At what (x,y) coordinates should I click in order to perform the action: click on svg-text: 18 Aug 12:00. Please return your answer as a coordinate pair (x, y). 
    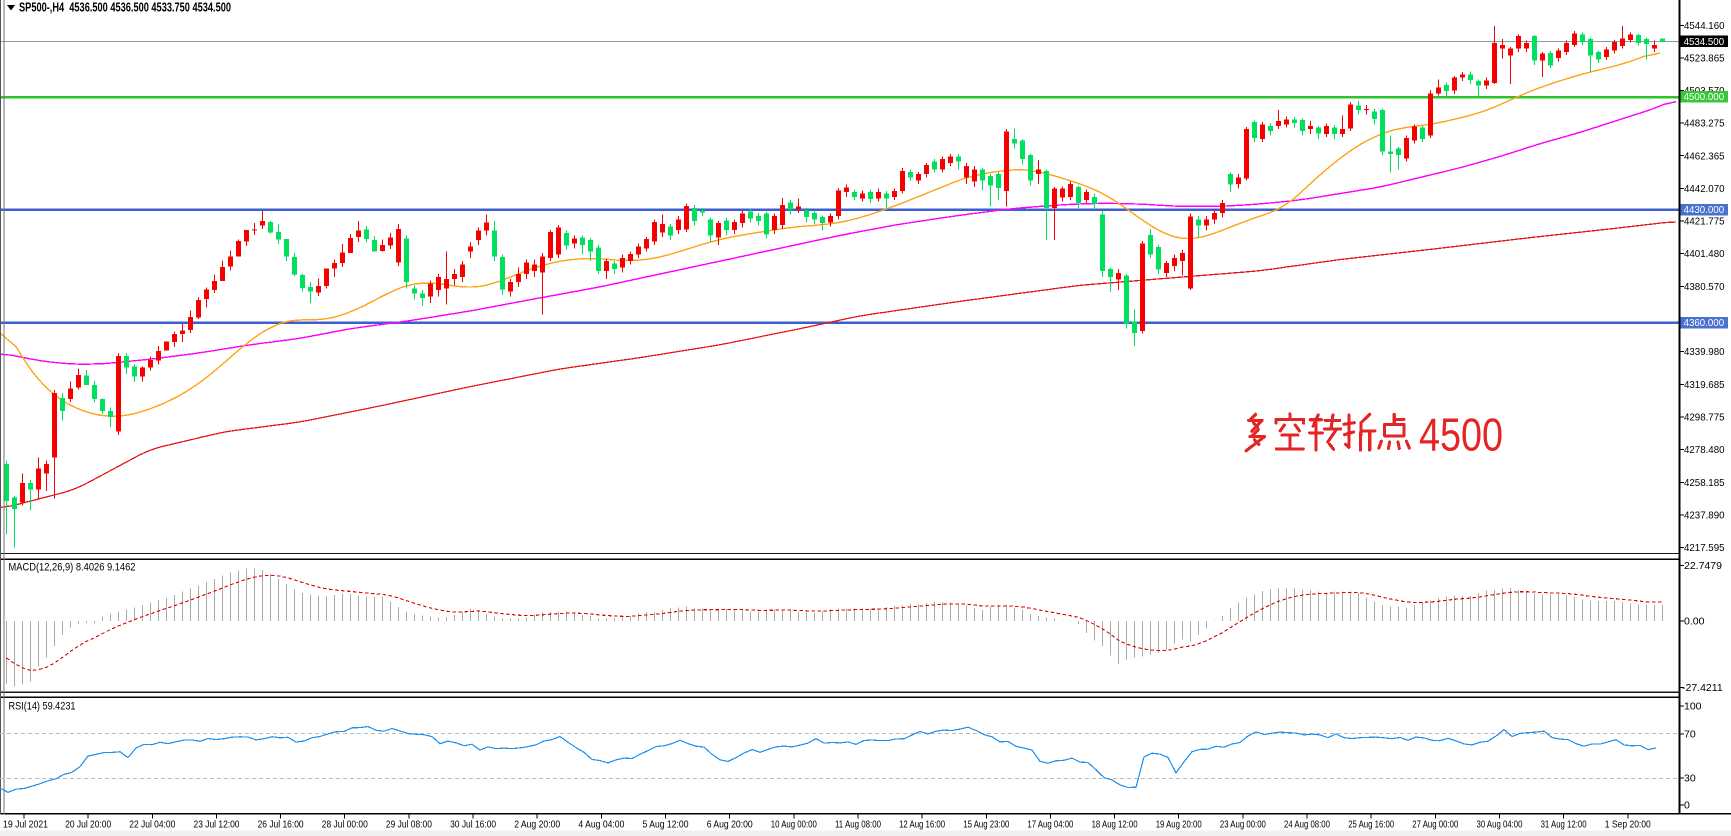
    Looking at the image, I should click on (1115, 824).